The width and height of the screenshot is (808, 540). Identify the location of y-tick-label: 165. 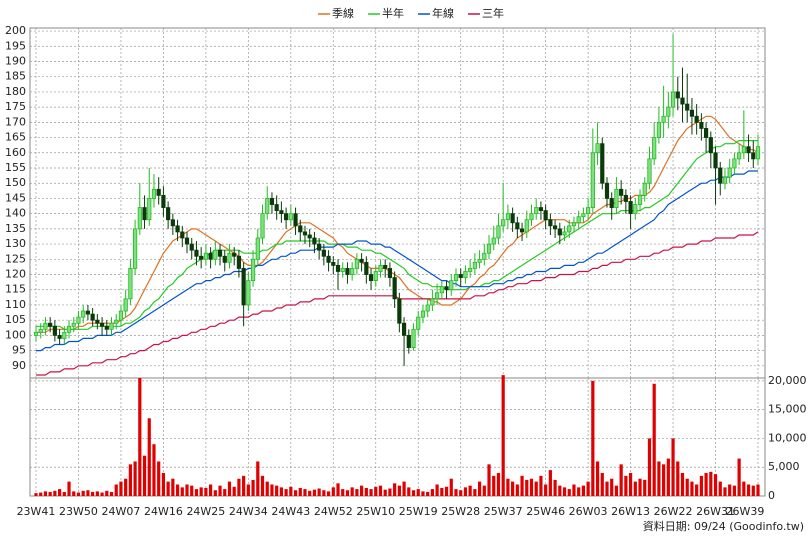
(15, 137).